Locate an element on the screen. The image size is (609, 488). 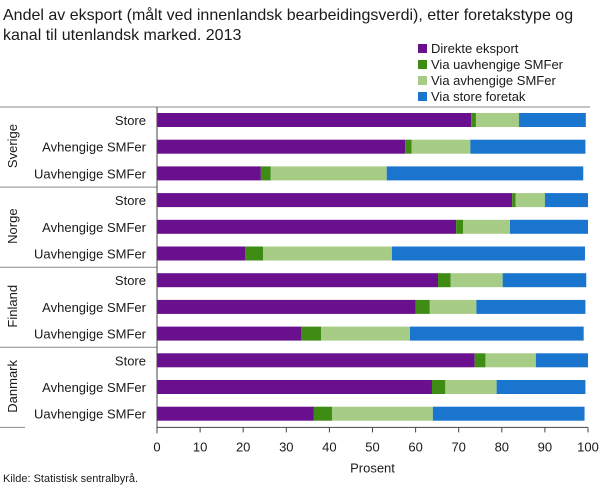
legend-label: Via uavhengige SMFer is located at coordinates (497, 64).